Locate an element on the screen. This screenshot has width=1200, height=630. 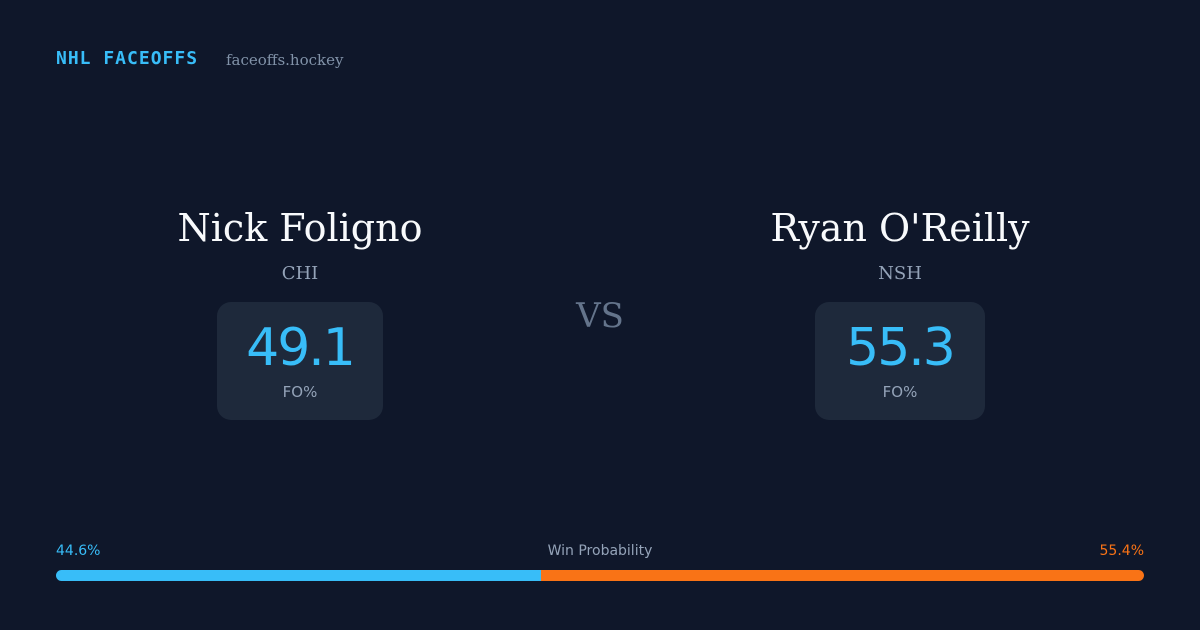
left-probability: 44.6% is located at coordinates (78, 551).